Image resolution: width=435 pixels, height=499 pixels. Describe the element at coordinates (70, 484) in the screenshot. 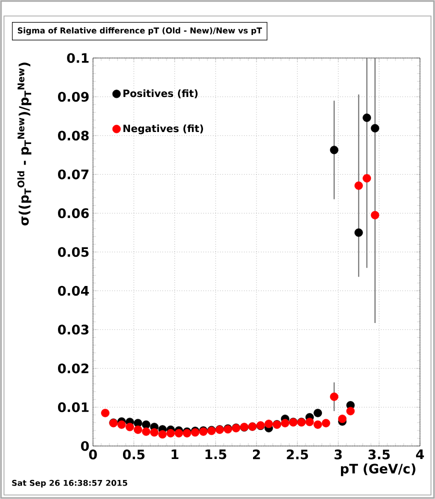

I see `text: Sat Sep 26 16:38:57 2015` at that location.